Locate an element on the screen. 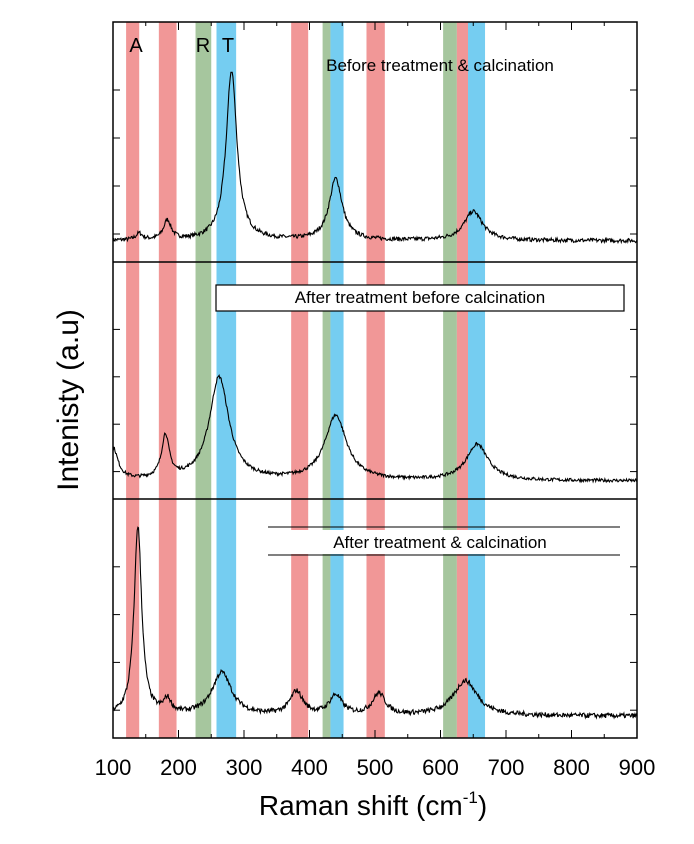 Image resolution: width=694 pixels, height=844 pixels. panel-label-box is located at coordinates (420, 298).